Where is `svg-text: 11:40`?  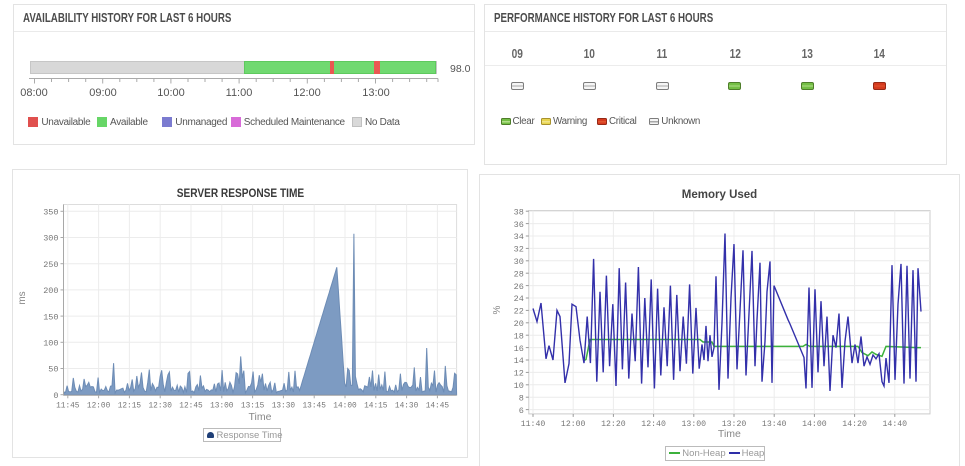 svg-text: 11:40 is located at coordinates (533, 424).